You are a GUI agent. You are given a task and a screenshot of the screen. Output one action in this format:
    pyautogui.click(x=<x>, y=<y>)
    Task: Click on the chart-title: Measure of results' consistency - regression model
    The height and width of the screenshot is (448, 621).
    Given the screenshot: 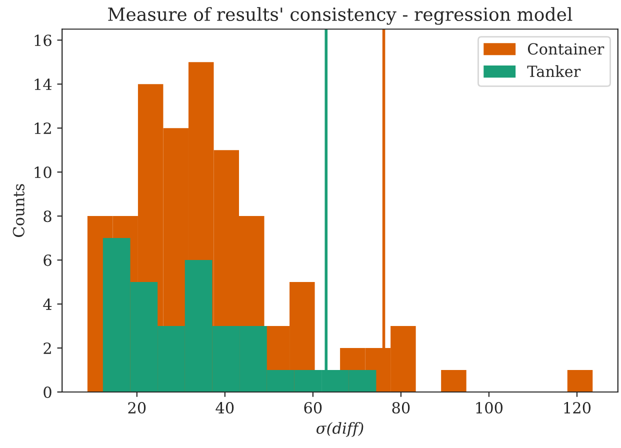 What is the action you would take?
    pyautogui.click(x=340, y=16)
    